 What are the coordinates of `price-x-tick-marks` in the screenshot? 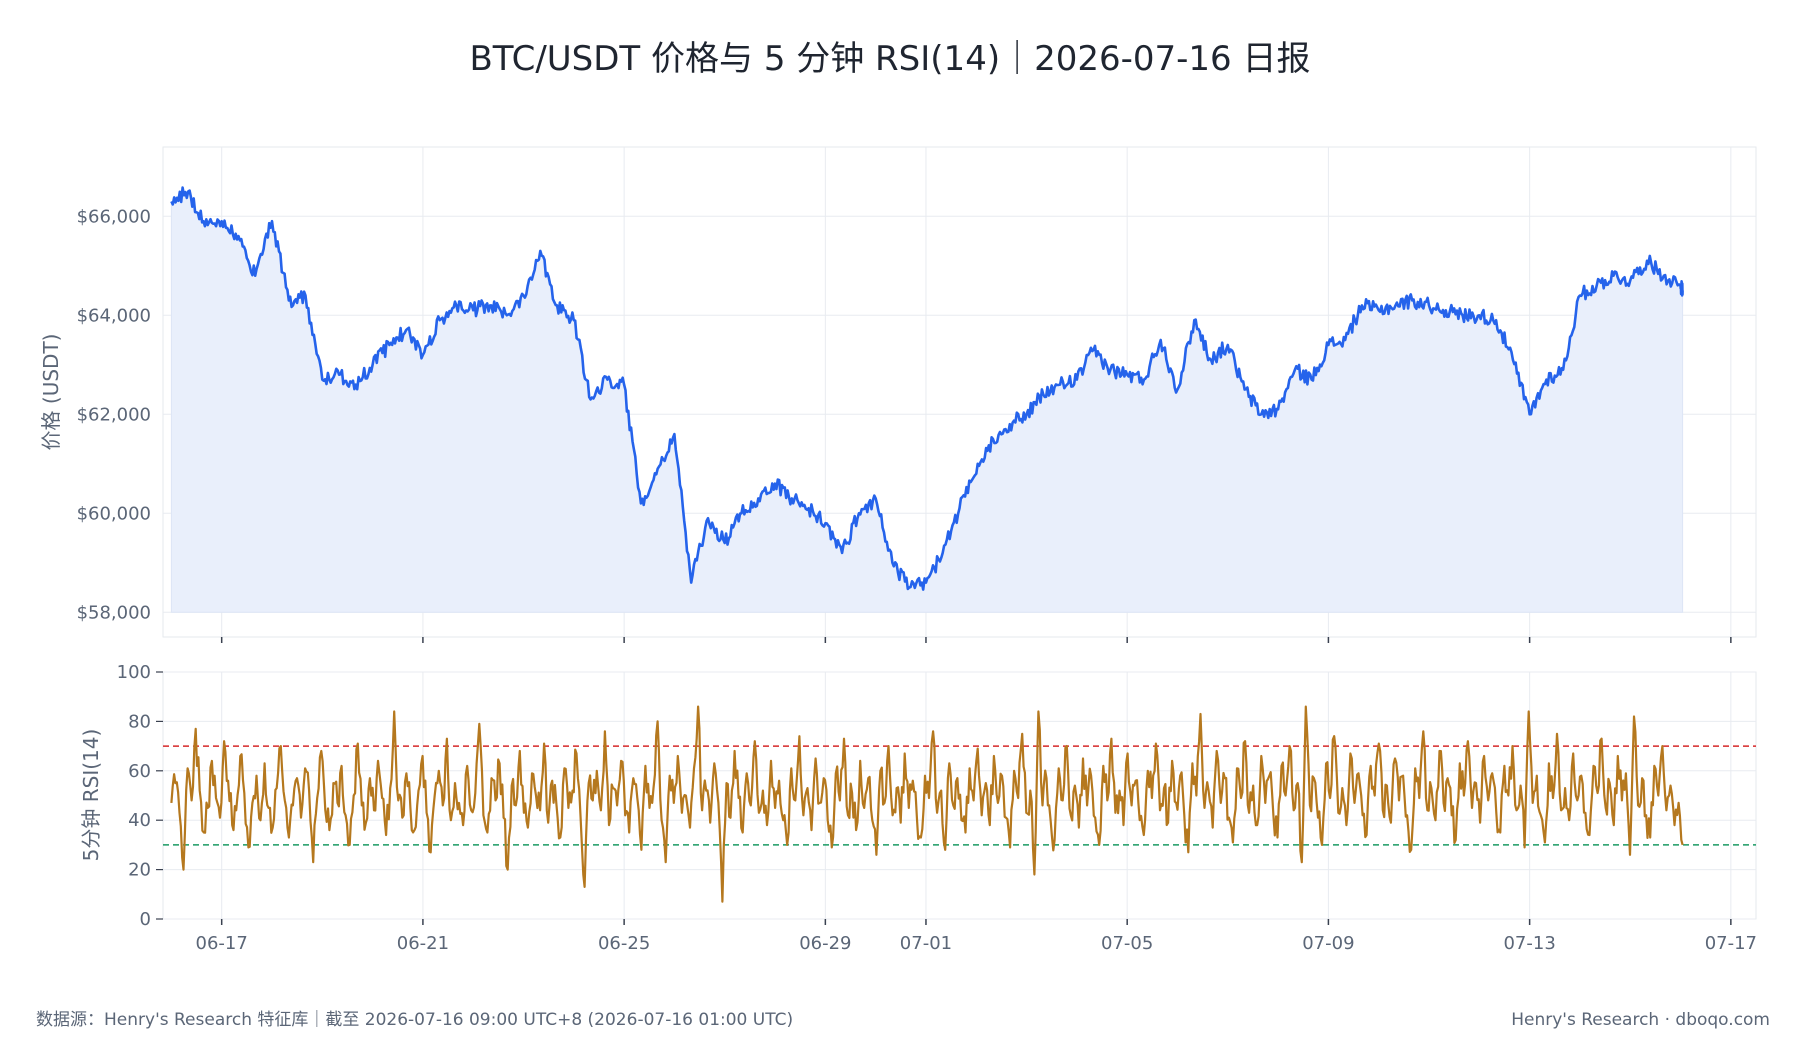 It's located at (976, 640).